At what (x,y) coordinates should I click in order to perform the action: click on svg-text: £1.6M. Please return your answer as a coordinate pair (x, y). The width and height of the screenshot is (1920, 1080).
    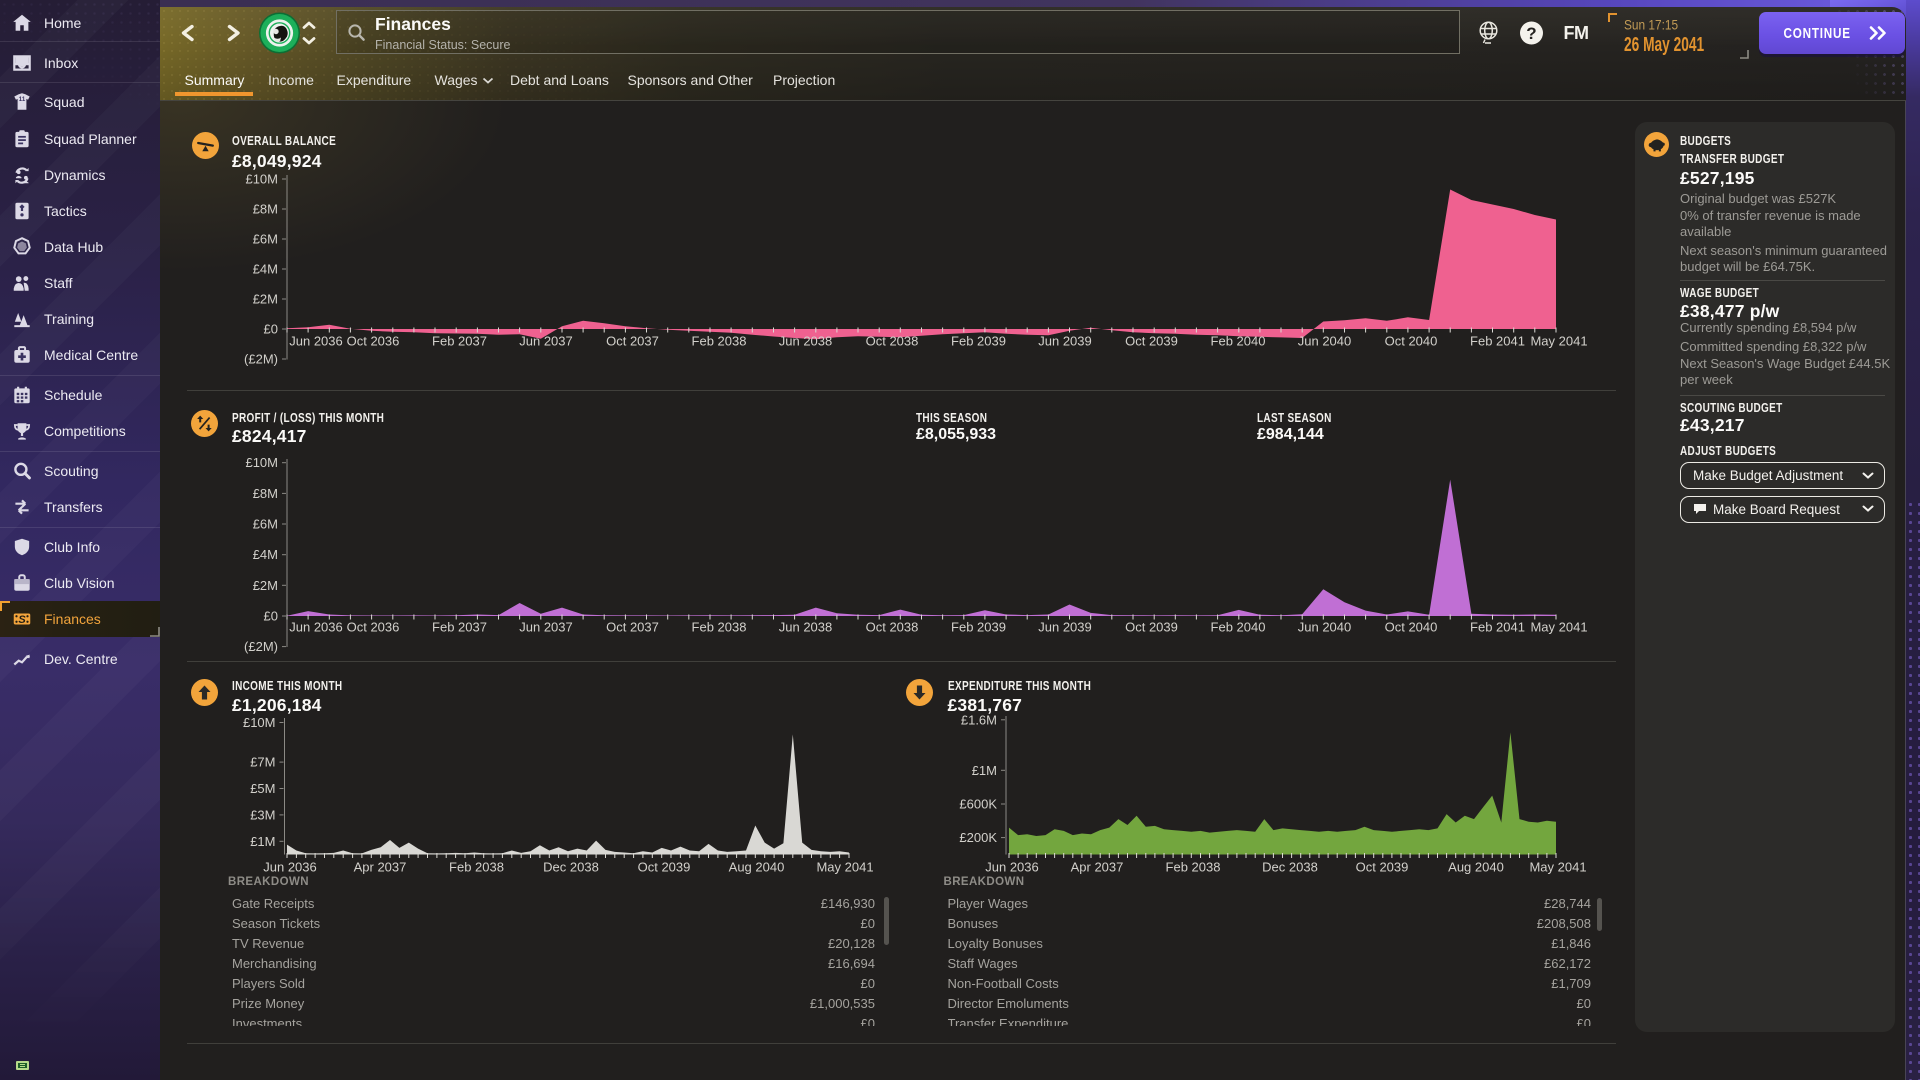
    Looking at the image, I should click on (979, 719).